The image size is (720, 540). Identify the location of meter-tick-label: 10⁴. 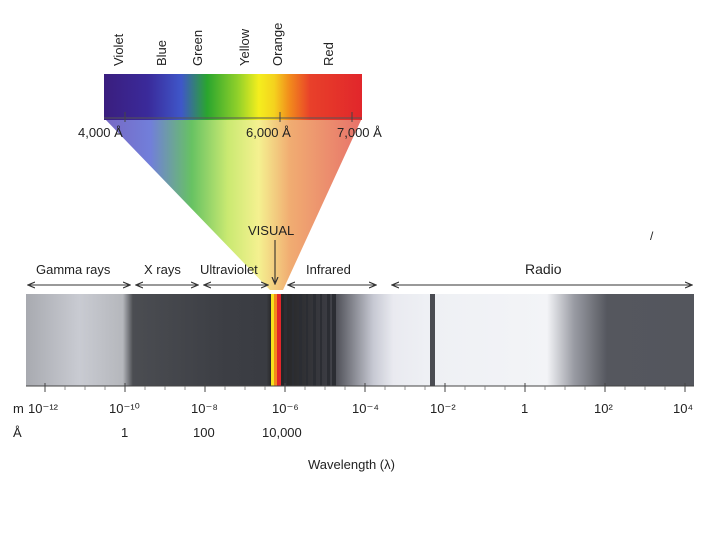
(683, 408).